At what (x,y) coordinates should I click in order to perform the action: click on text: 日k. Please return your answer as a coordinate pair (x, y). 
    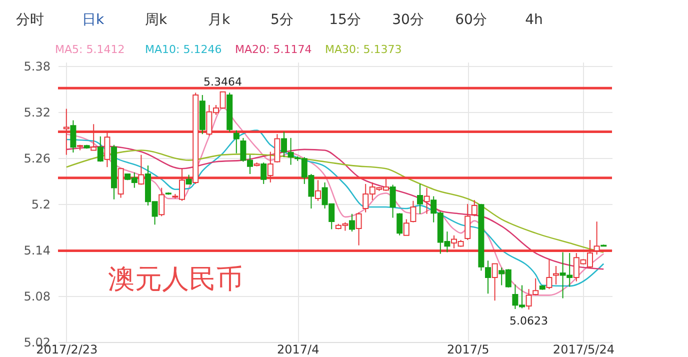
    Looking at the image, I should click on (93, 20).